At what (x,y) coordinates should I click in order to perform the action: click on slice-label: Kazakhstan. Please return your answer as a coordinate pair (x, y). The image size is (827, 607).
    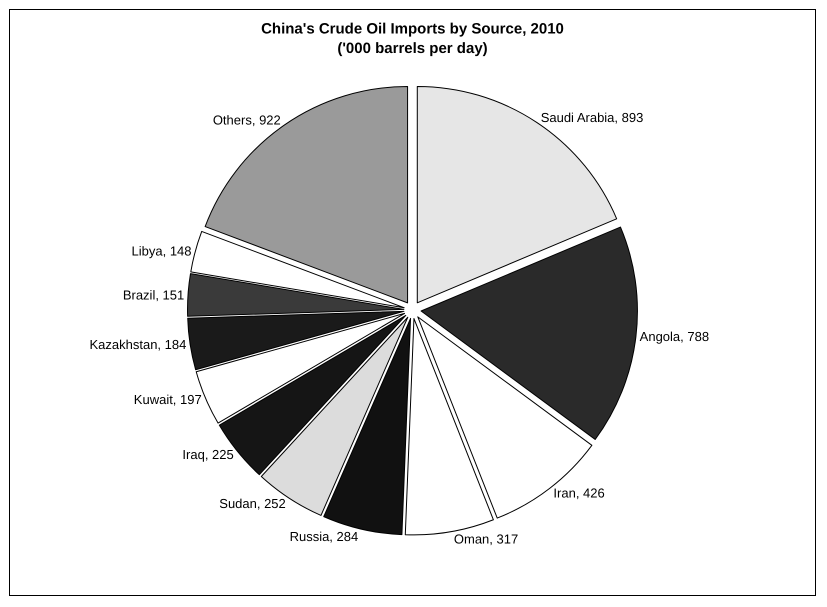
    Looking at the image, I should click on (124, 344).